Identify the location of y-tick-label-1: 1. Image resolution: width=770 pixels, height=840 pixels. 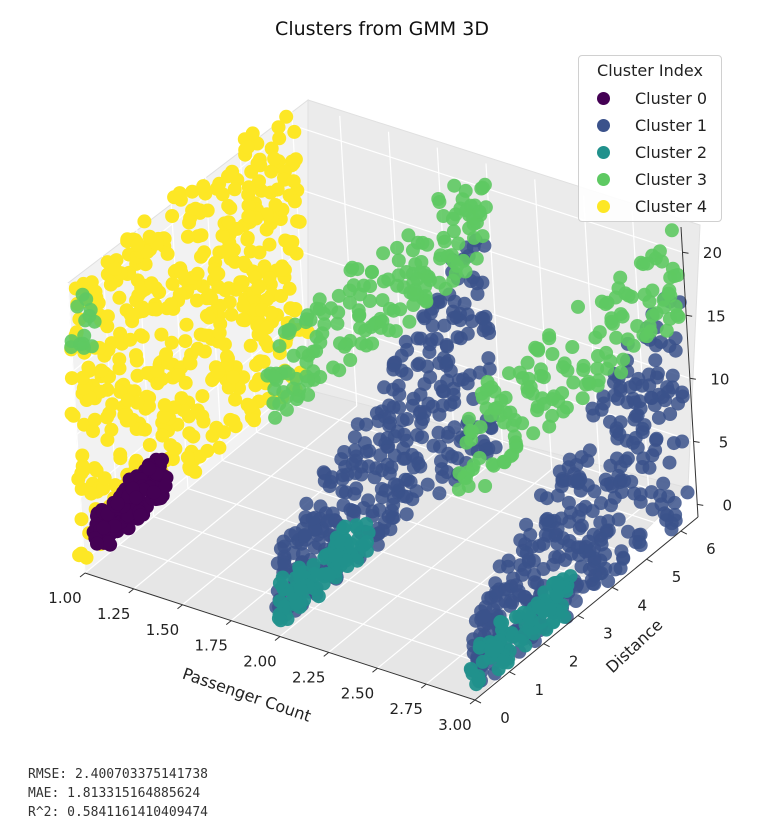
(540, 690).